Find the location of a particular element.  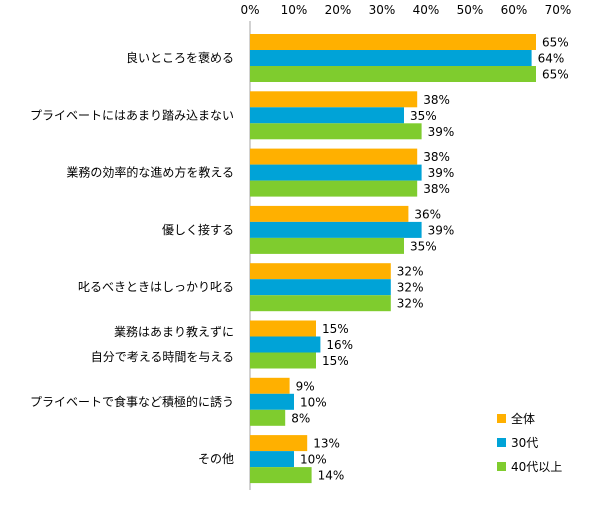

legend-label: 全体 is located at coordinates (523, 418).